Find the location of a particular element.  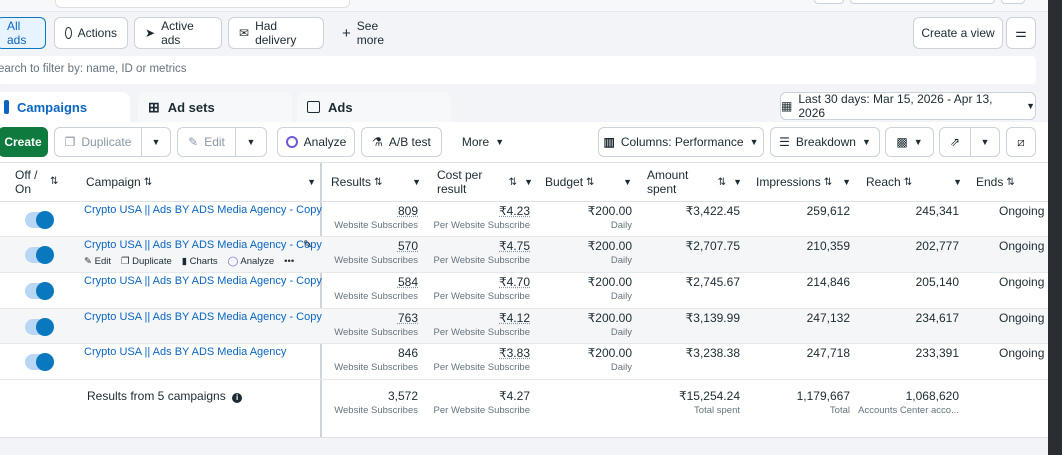

had-delivery-chip: ✉ Had delivery is located at coordinates (276, 33).